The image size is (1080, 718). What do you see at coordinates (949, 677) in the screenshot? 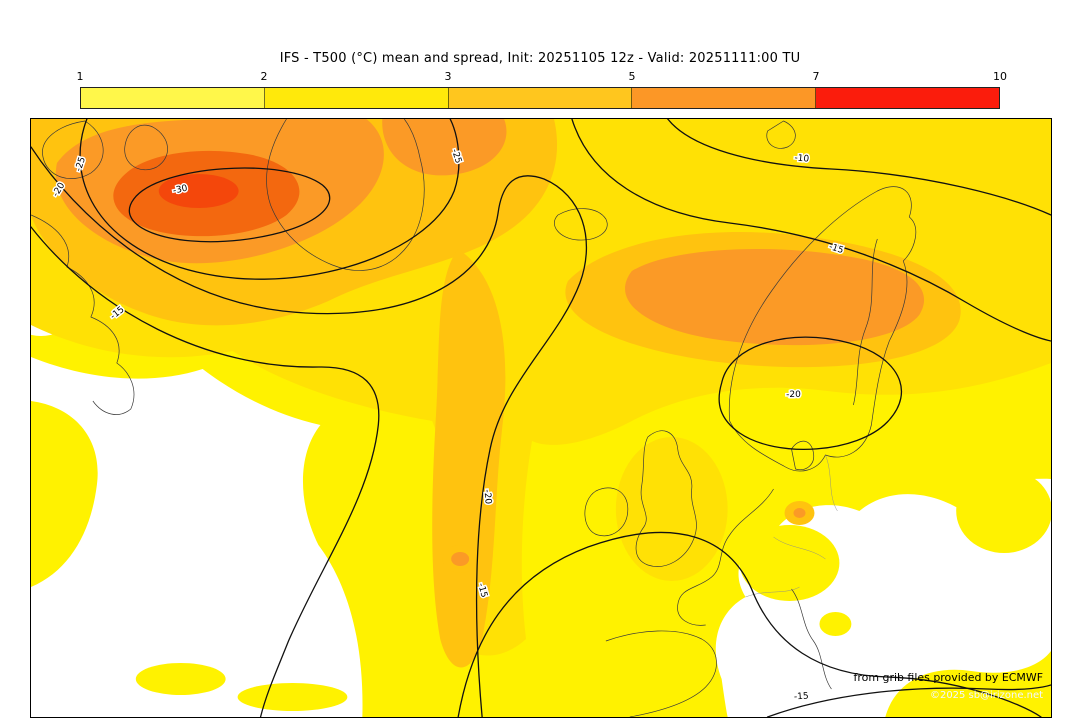
I see `credits-source: from grib files provided by ECMWF` at bounding box center [949, 677].